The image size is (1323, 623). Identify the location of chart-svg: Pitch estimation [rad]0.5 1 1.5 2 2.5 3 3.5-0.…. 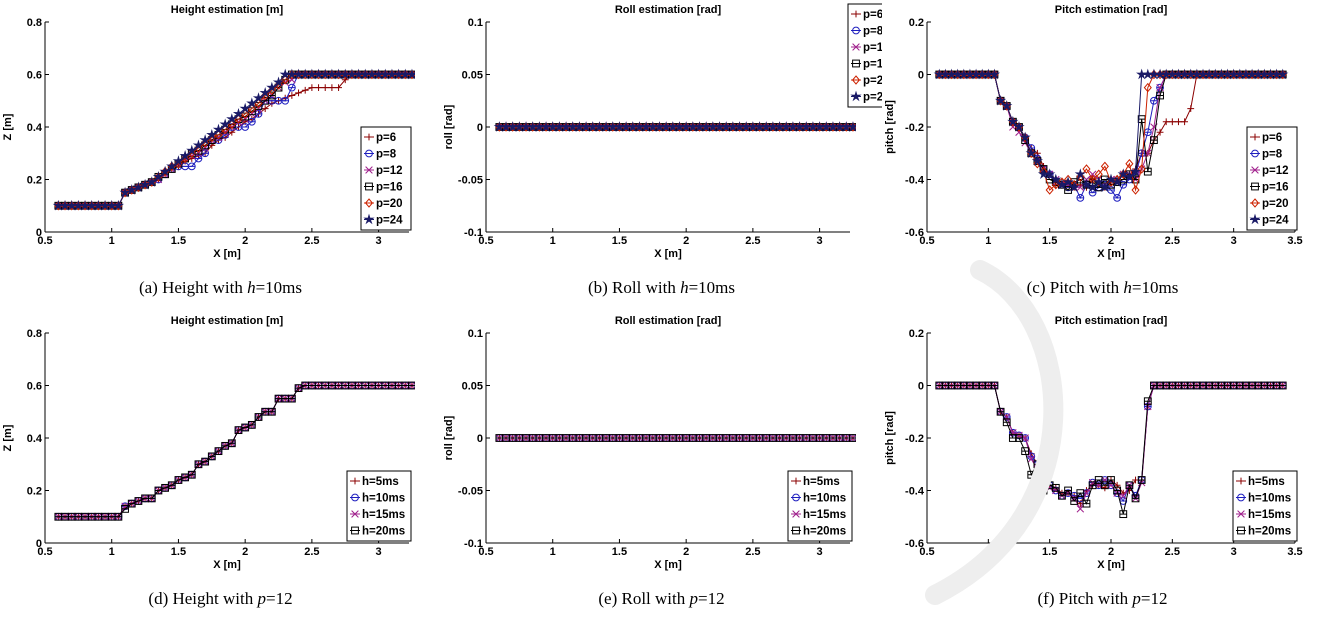
(1093, 443).